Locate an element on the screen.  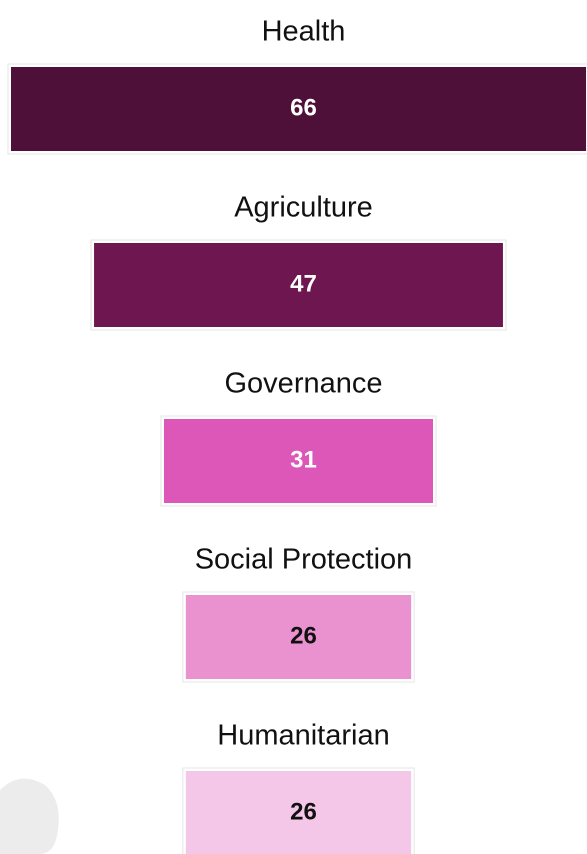
category-label: Humanitarian is located at coordinates (303, 736).